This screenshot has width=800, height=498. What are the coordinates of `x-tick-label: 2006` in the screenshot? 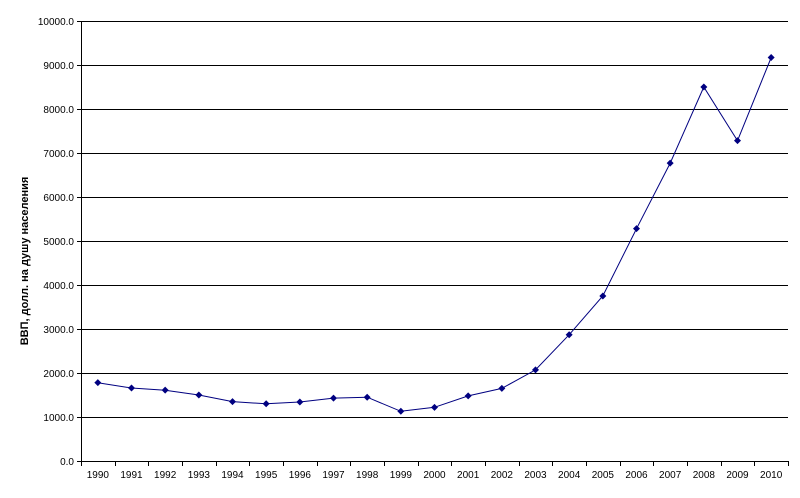 It's located at (636, 475).